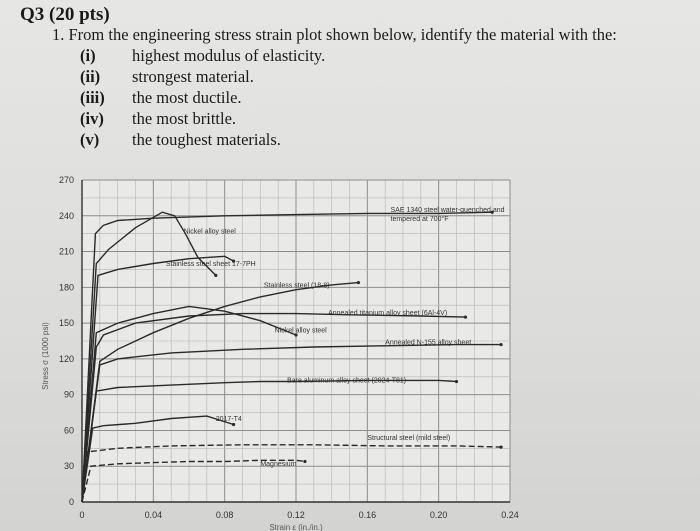 This screenshot has height=531, width=700. Describe the element at coordinates (90, 139) in the screenshot. I see `item-number: (v)` at that location.